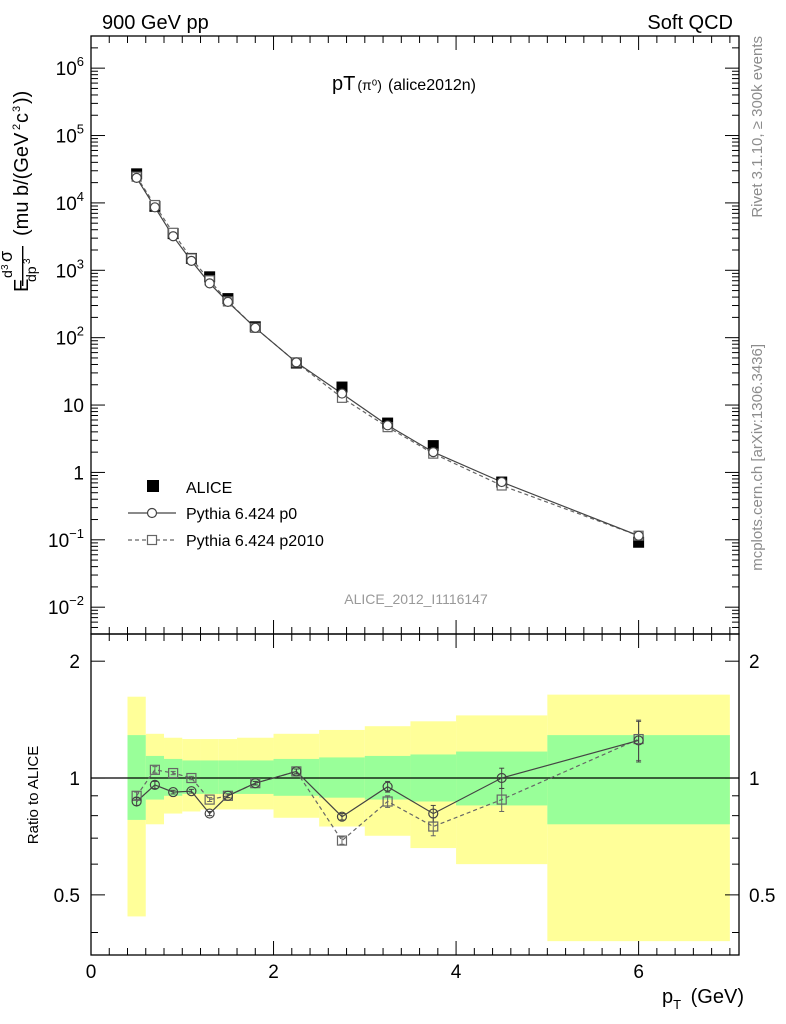 The height and width of the screenshot is (1024, 786). What do you see at coordinates (70, 269) in the screenshot?
I see `main-ytick-label: 10³` at bounding box center [70, 269].